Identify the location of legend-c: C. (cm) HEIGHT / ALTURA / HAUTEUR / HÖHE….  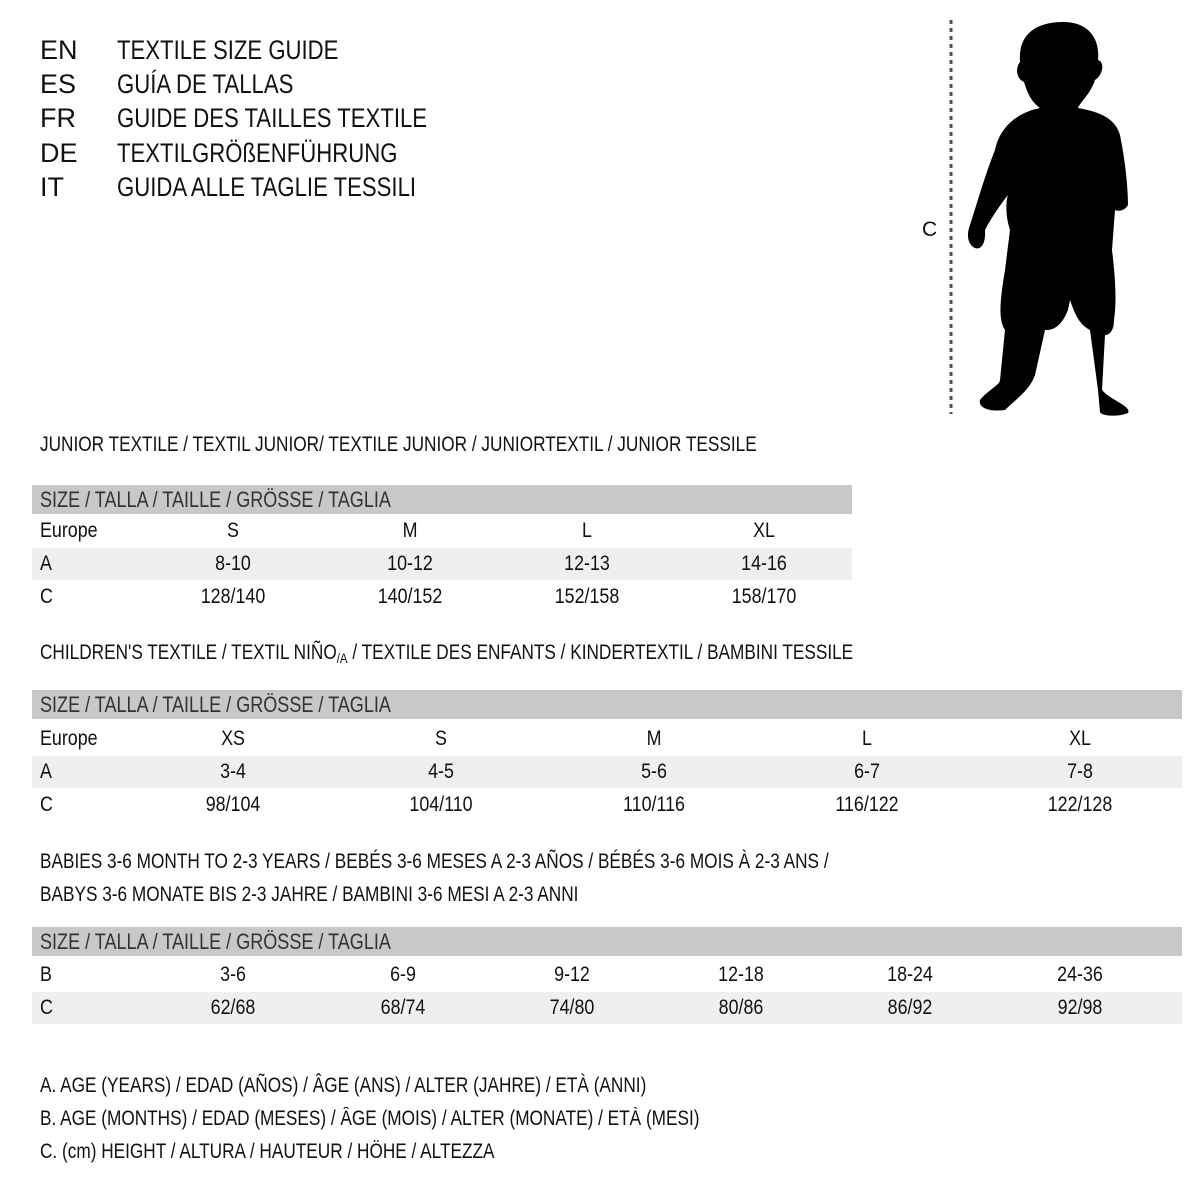
(267, 1151).